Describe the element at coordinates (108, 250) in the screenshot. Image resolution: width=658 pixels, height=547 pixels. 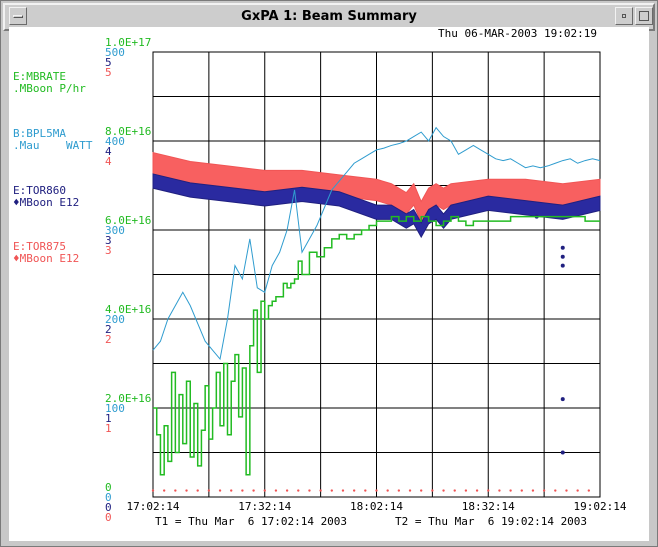
I see `y-tick-label-red: 3` at that location.